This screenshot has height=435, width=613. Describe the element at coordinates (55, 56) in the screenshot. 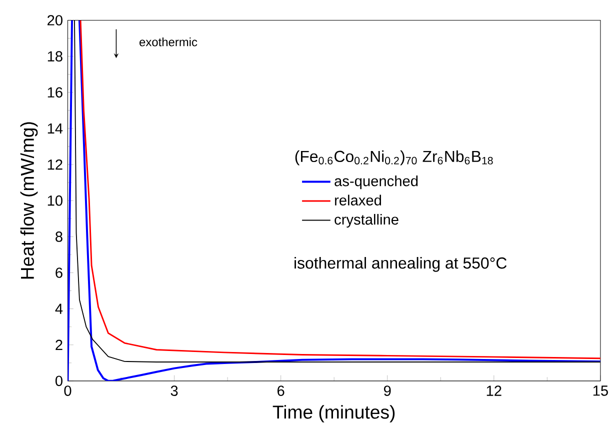

I see `y-tick-label: 18` at that location.